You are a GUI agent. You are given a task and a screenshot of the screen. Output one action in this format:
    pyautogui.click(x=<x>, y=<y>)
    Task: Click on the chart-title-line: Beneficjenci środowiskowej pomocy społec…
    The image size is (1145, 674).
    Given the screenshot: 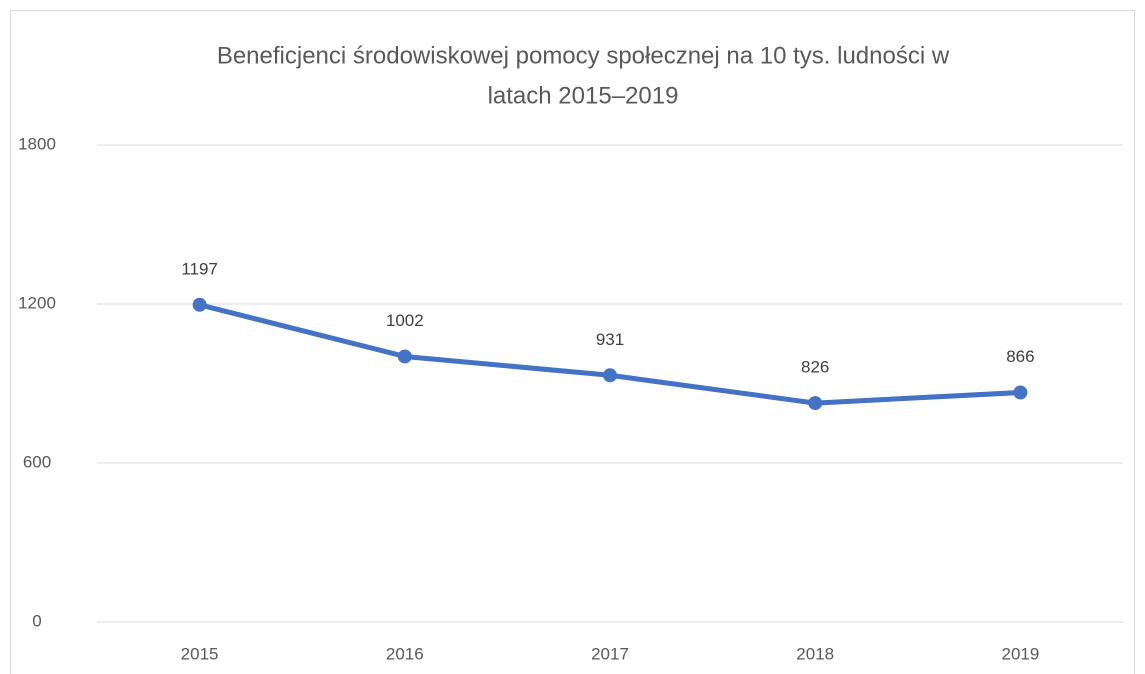 What is the action you would take?
    pyautogui.click(x=583, y=55)
    